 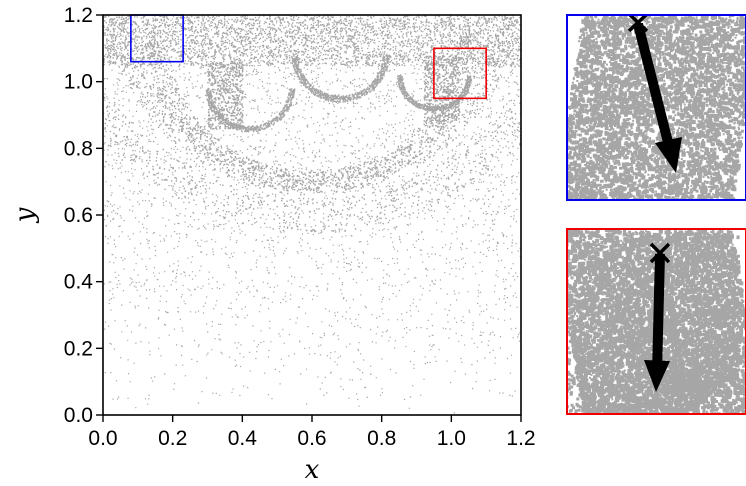 What do you see at coordinates (172, 438) in the screenshot?
I see `x-tick-label: 0.2` at bounding box center [172, 438].